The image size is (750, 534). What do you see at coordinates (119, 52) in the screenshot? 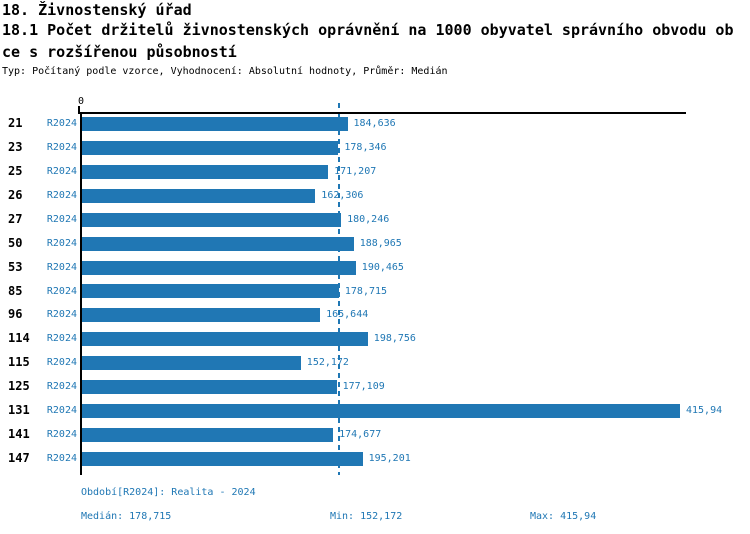
I see `chart-title-line-2: ce s rozšířenou působností` at bounding box center [119, 52].